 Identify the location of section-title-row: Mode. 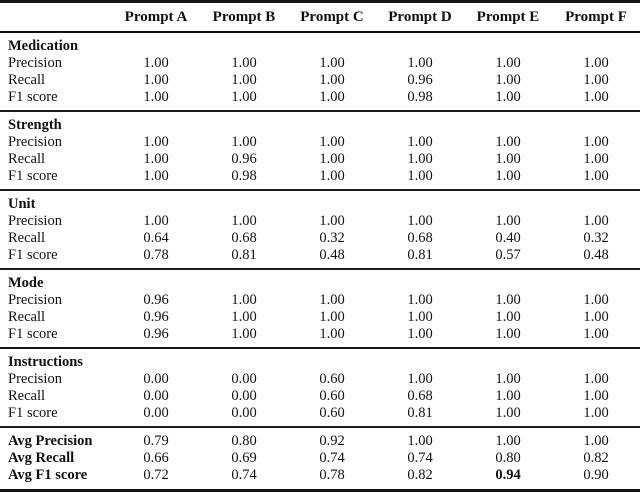
(320, 280).